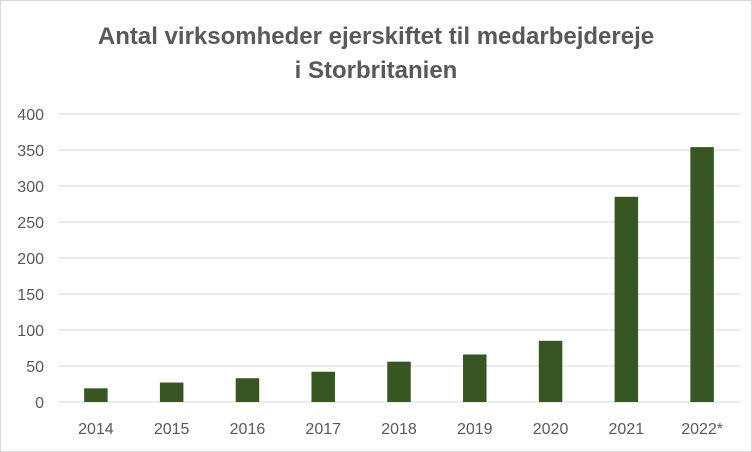 The image size is (752, 452). I want to click on y-tick-label-350: 350, so click(30, 151).